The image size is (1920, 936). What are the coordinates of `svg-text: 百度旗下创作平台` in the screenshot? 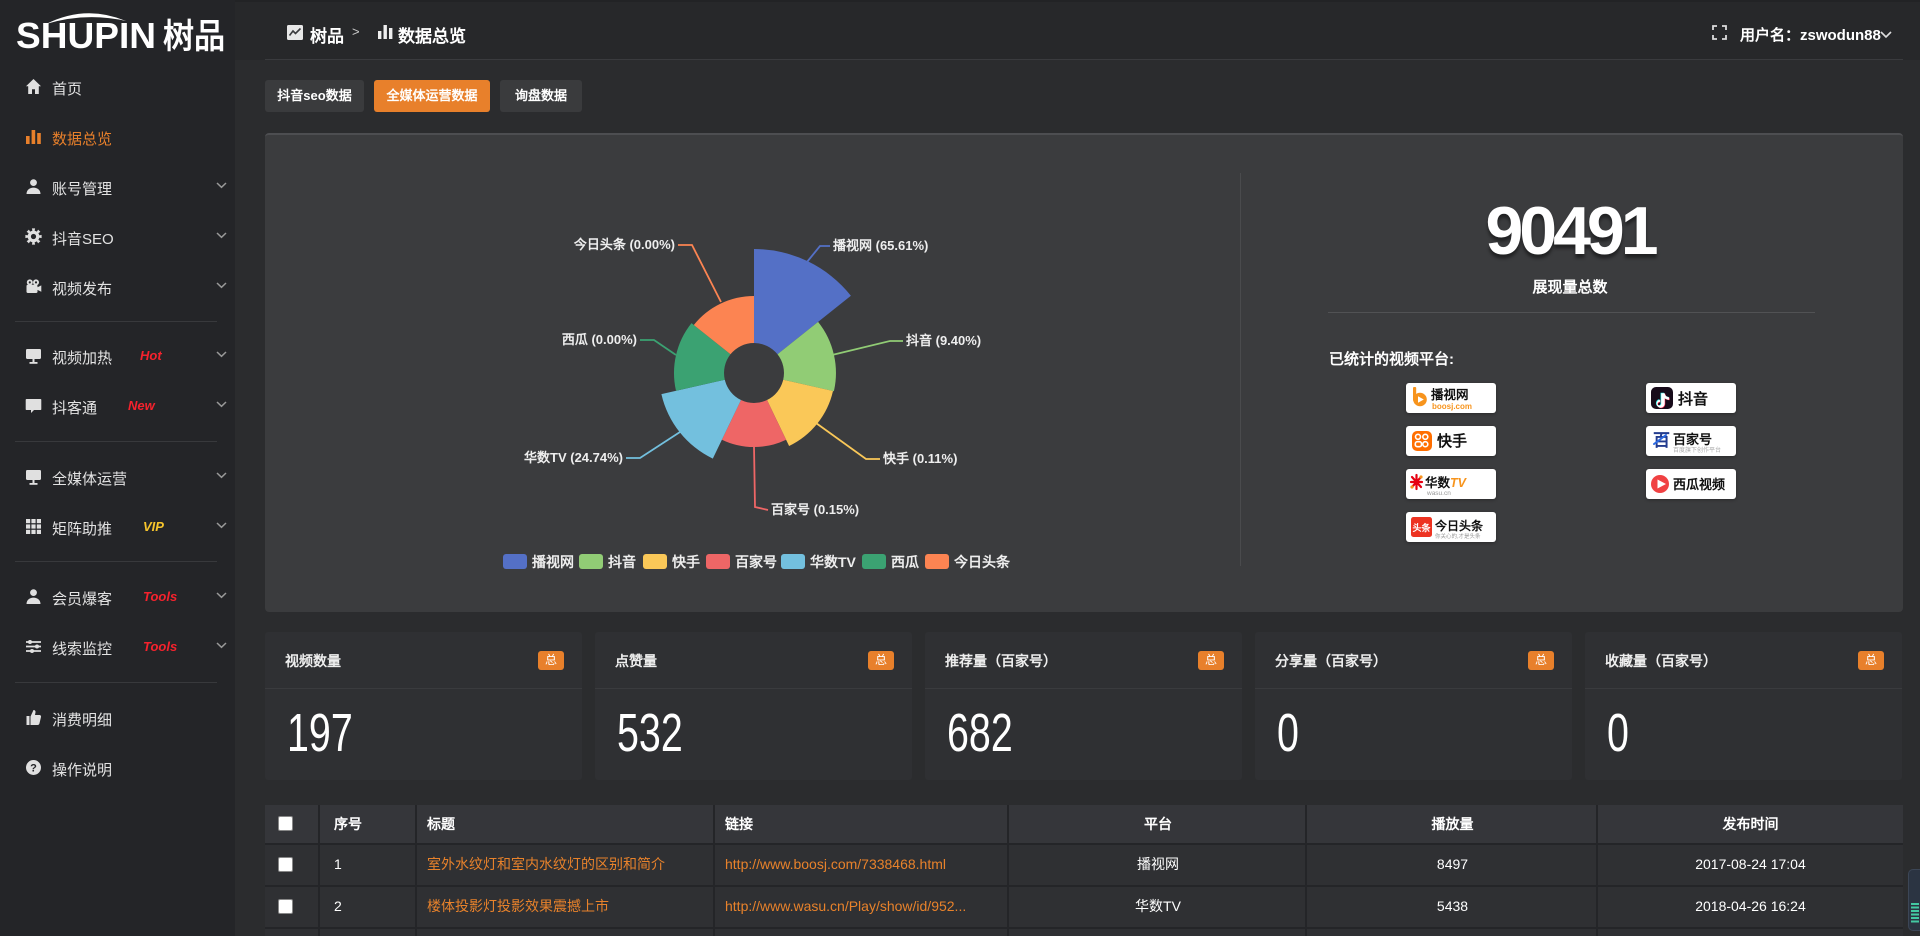 It's located at (1697, 450).